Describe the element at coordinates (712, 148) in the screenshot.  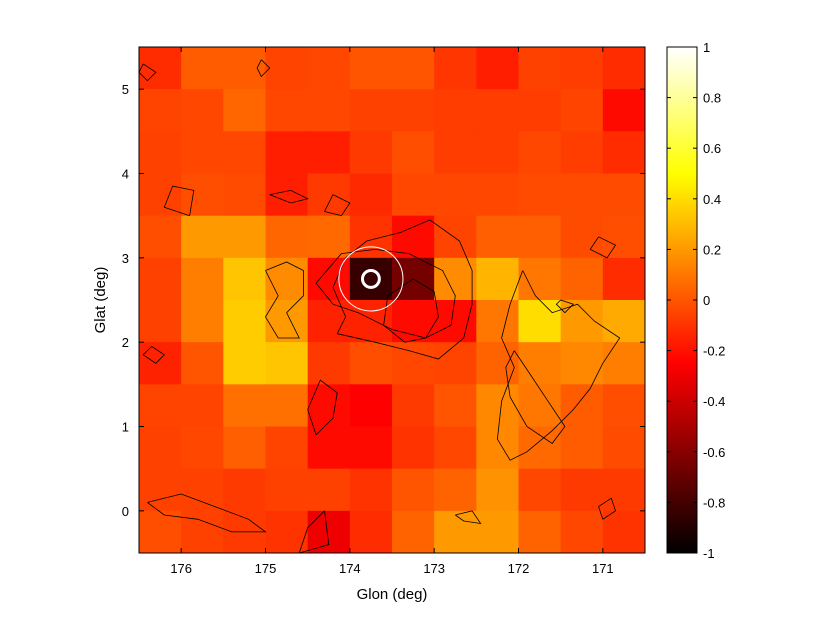
I see `colorbar-tick-label: 0.6` at that location.